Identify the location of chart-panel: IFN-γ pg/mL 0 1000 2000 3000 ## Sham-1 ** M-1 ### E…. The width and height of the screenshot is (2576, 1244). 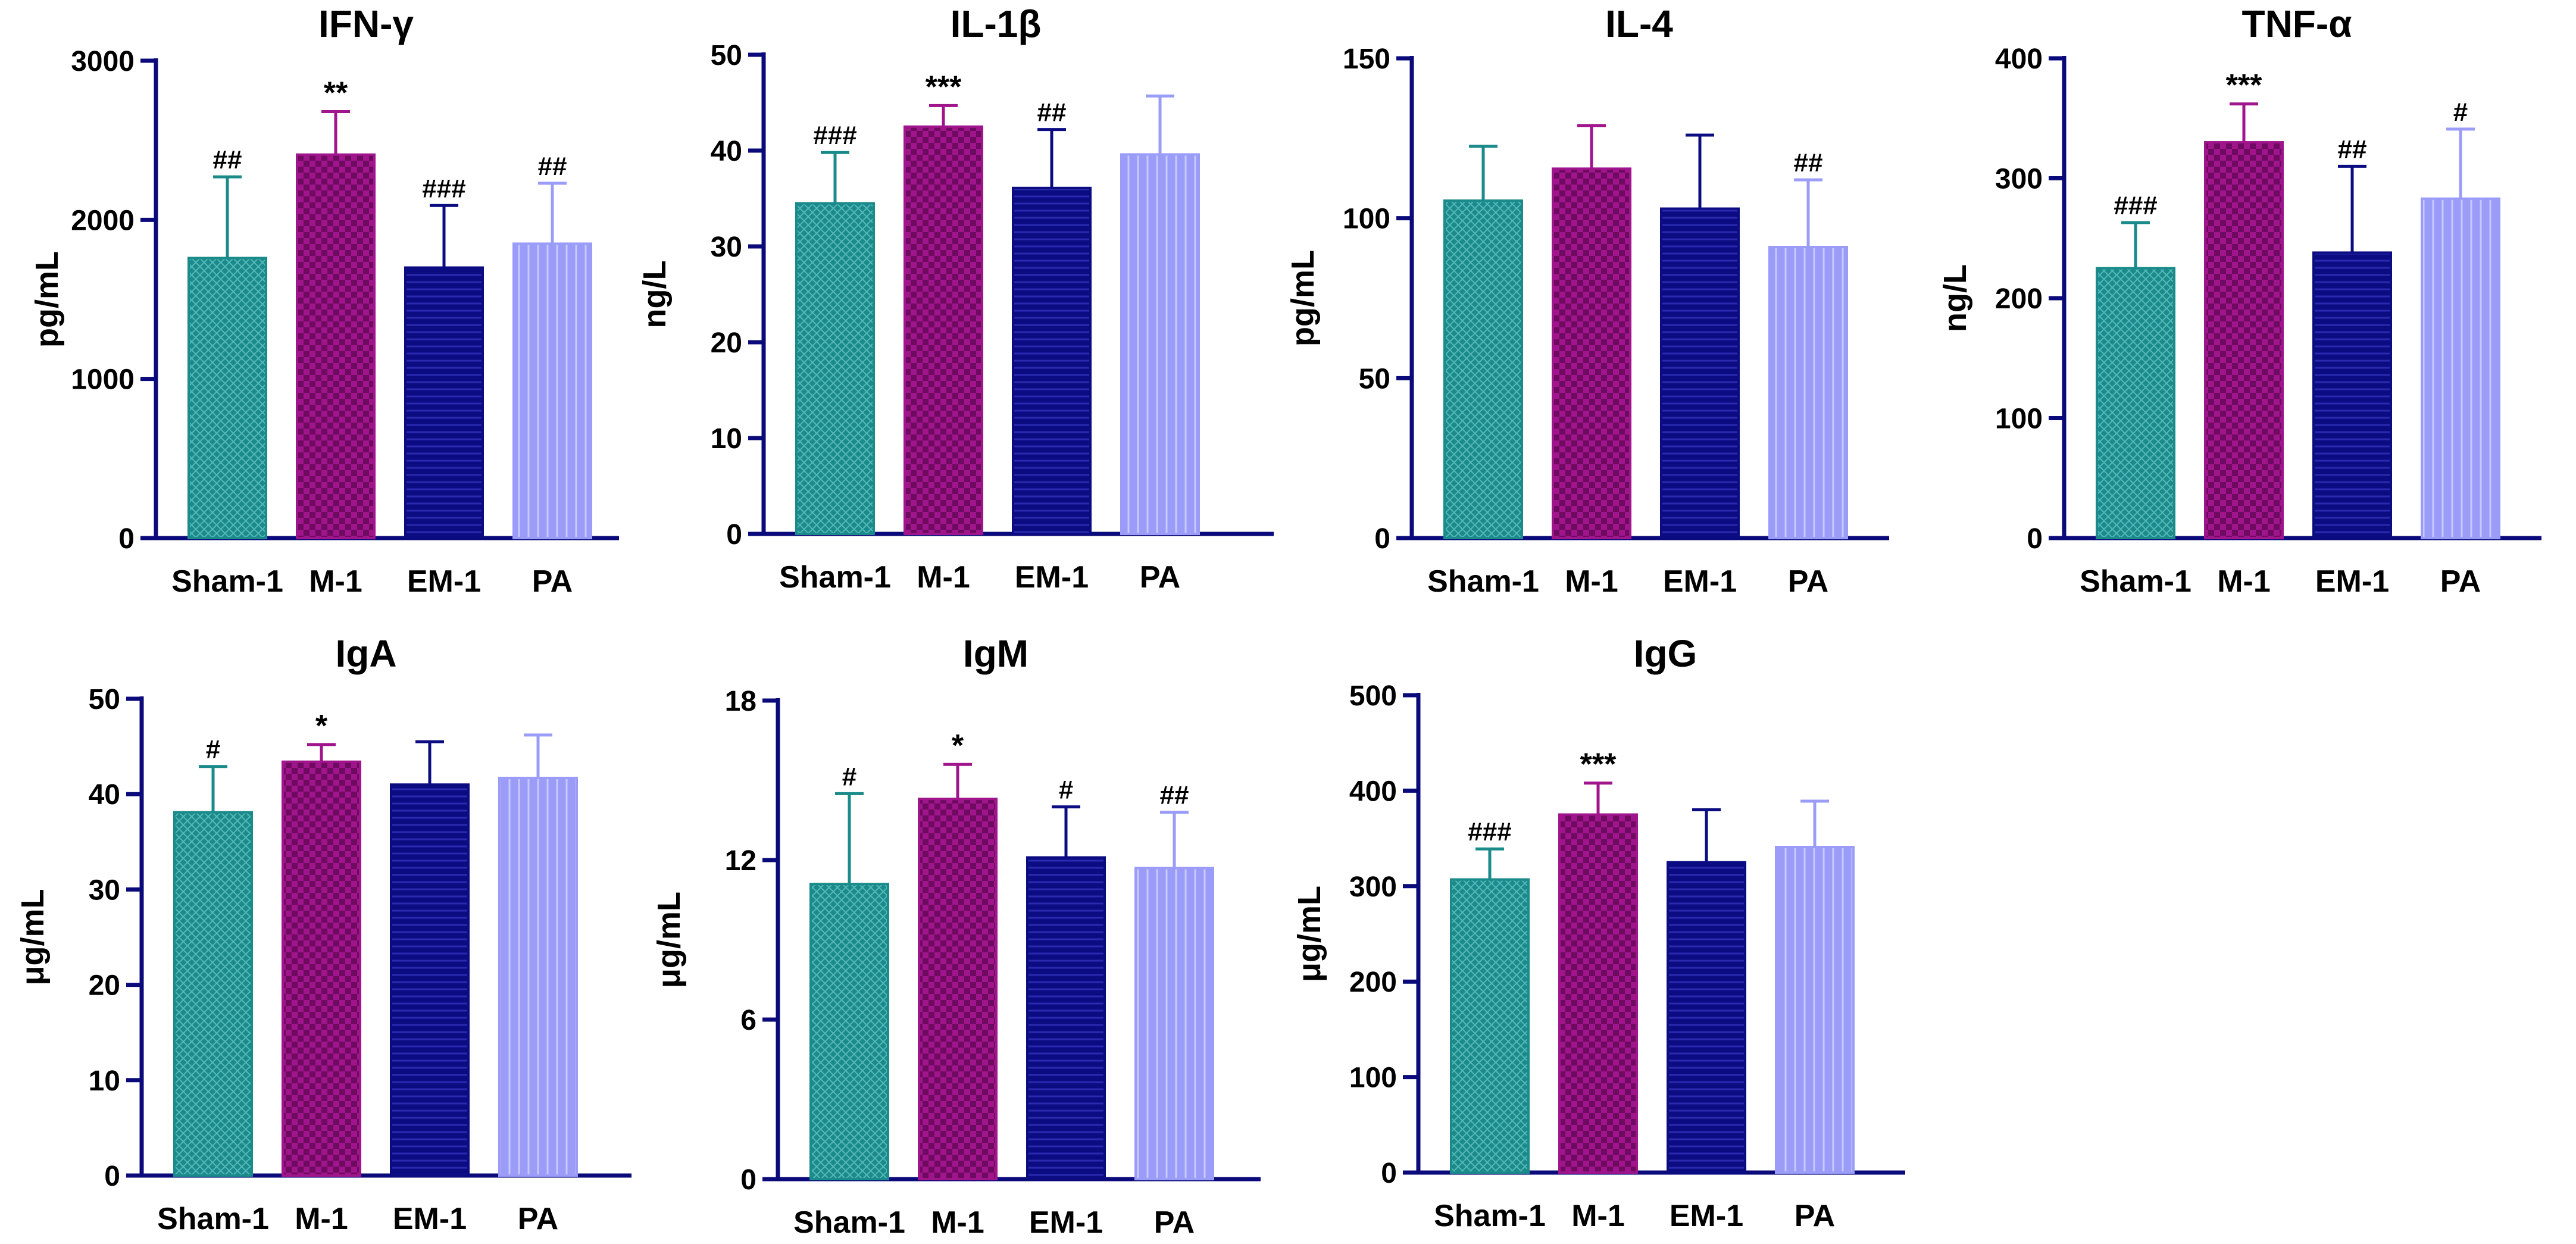
(324, 300).